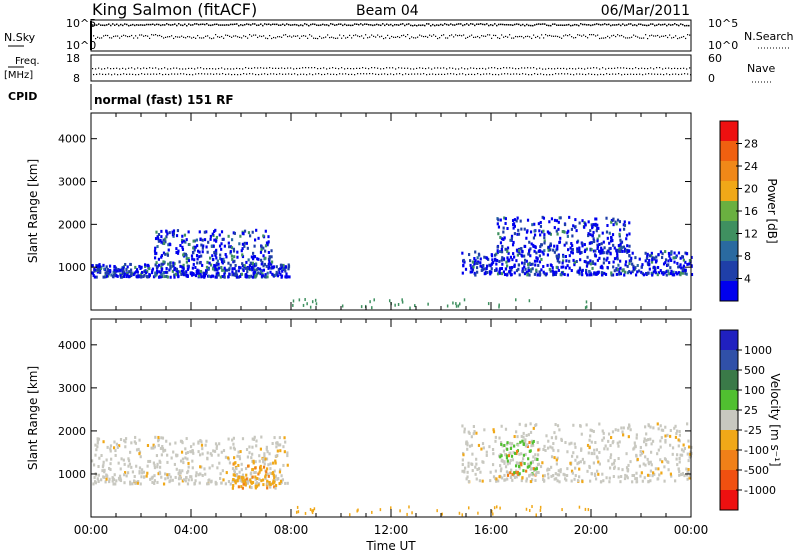 The height and width of the screenshot is (554, 800). Describe the element at coordinates (387, 11) in the screenshot. I see `beam-title: Beam 04` at that location.